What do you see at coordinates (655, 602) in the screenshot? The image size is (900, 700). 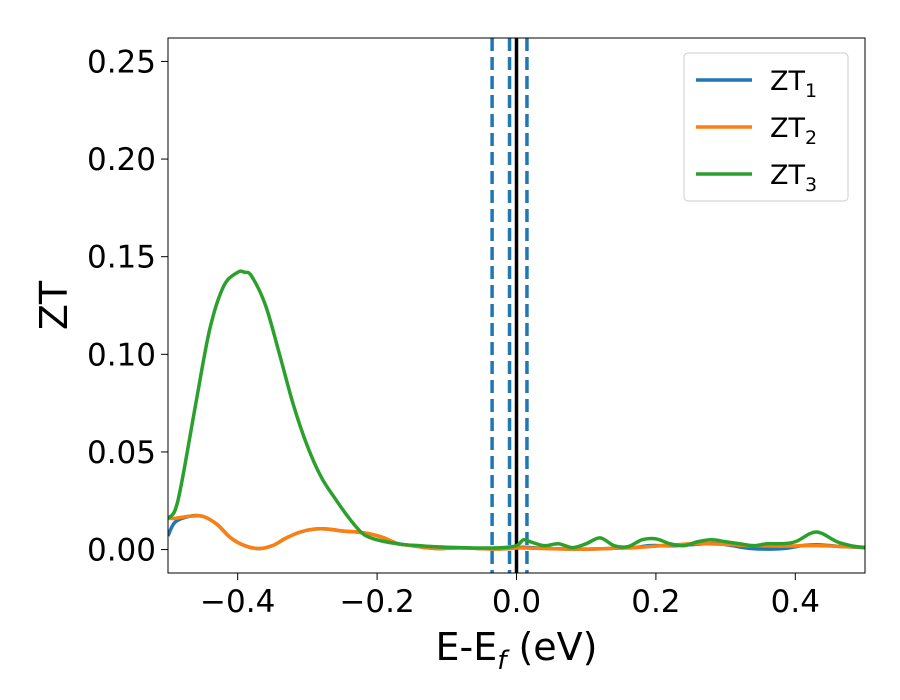 I see `x-tick-label: 0.2` at bounding box center [655, 602].